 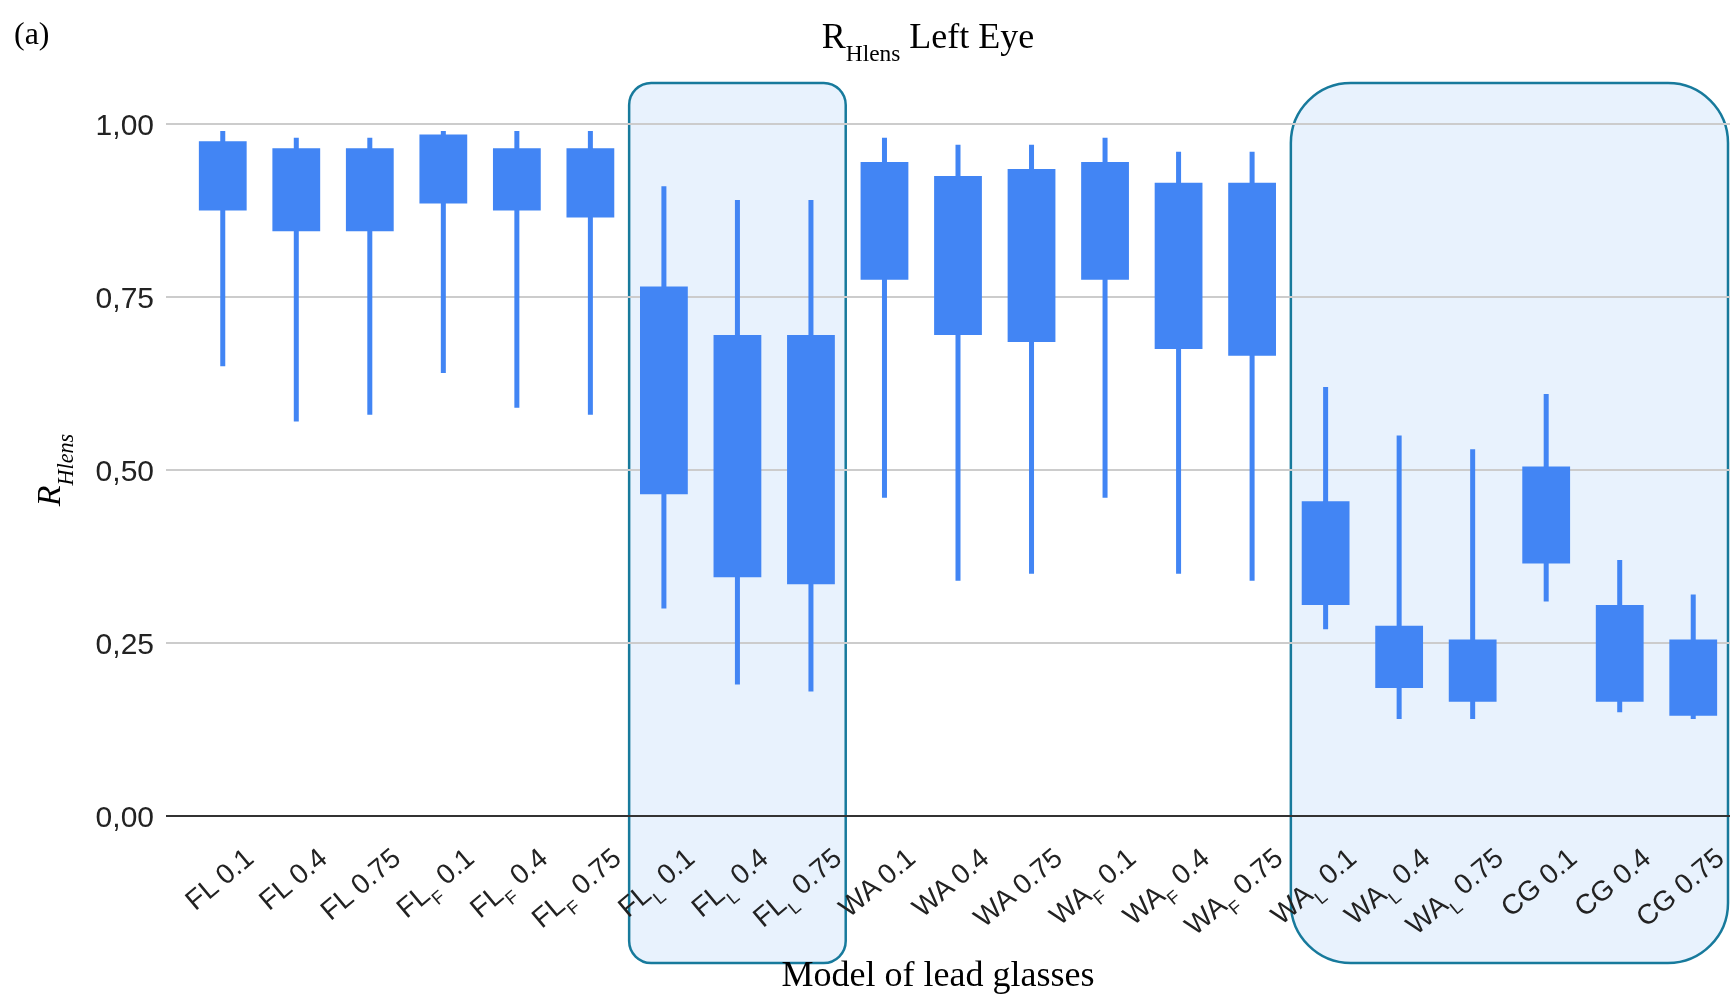 I want to click on y-tick-label: 0,25, so click(x=124, y=643).